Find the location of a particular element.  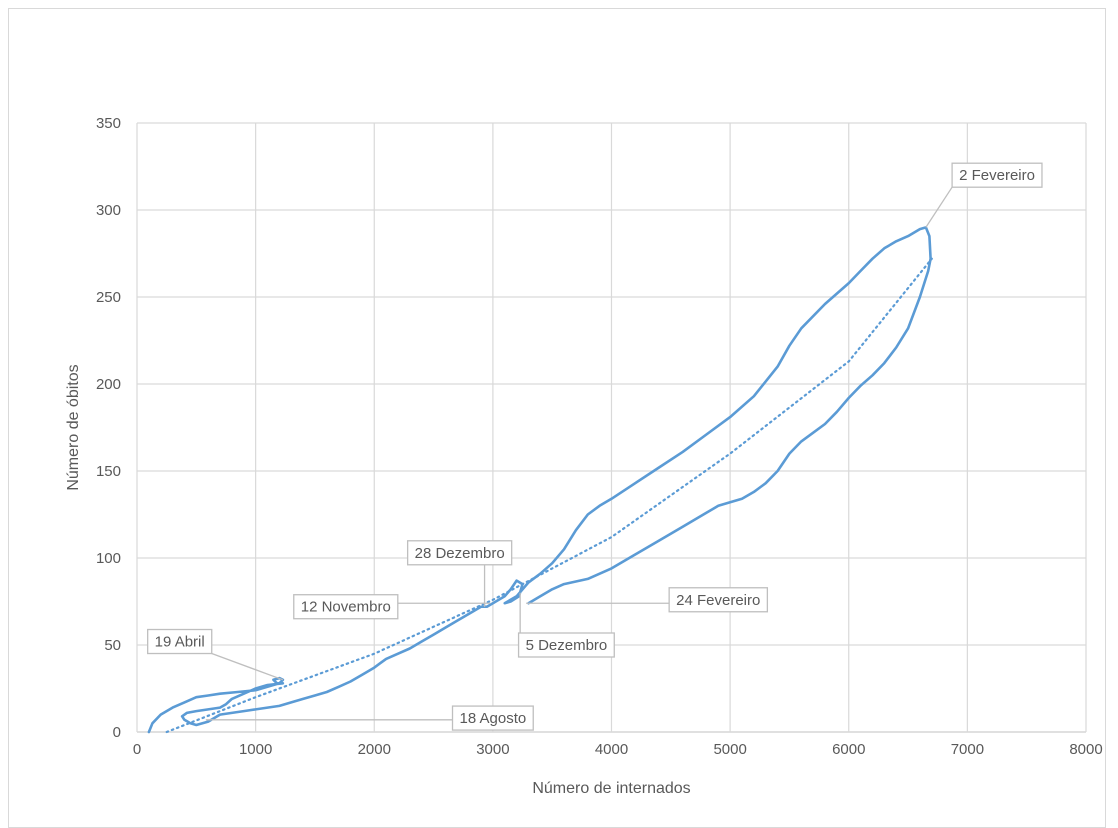

annotation-label: 19 Abril is located at coordinates (180, 642).